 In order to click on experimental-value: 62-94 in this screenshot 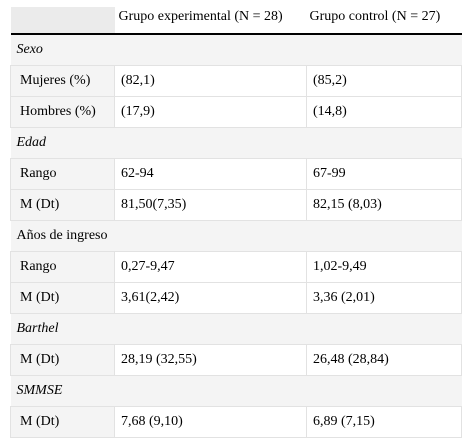, I will do `click(210, 174)`.